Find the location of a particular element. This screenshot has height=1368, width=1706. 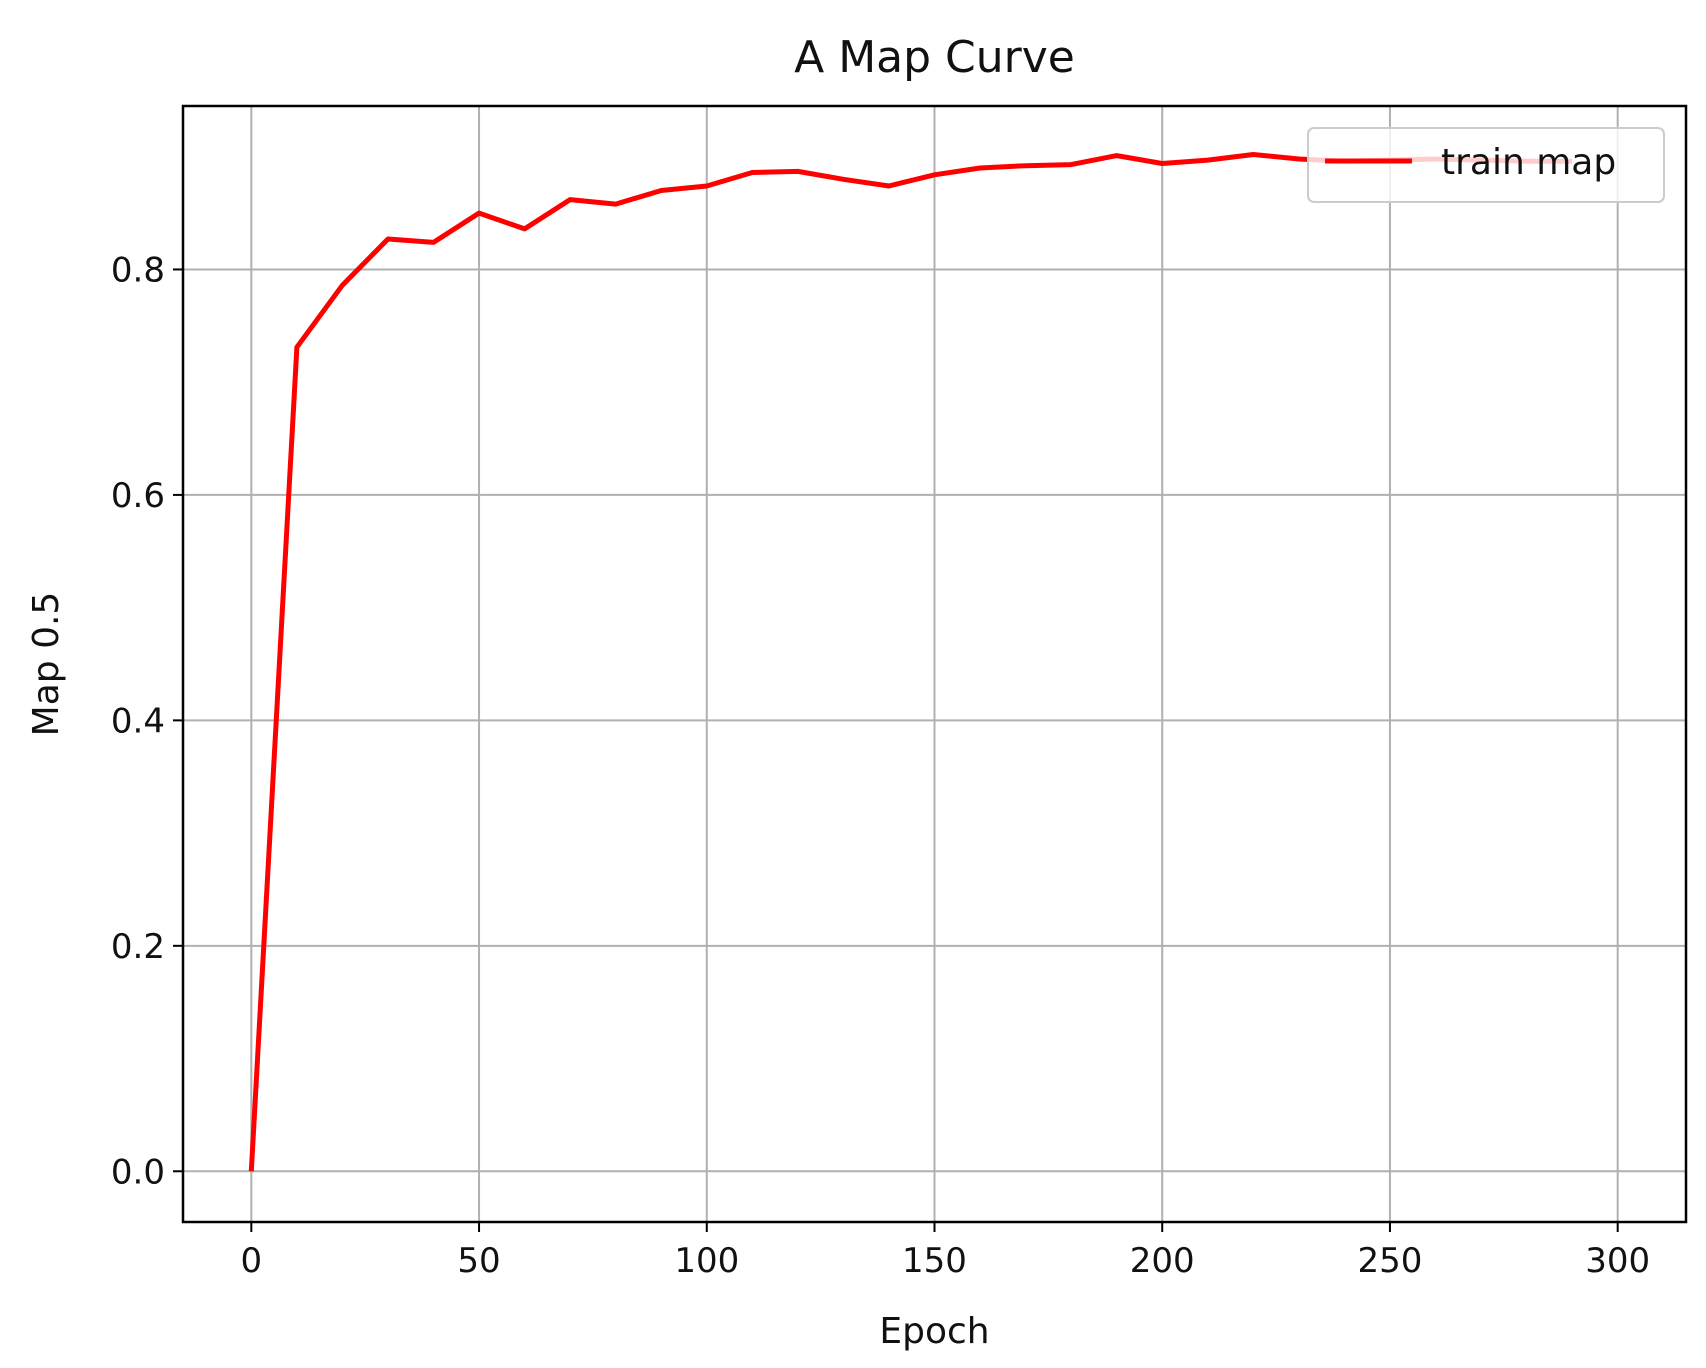

x-tick-label: 50 is located at coordinates (478, 1261).